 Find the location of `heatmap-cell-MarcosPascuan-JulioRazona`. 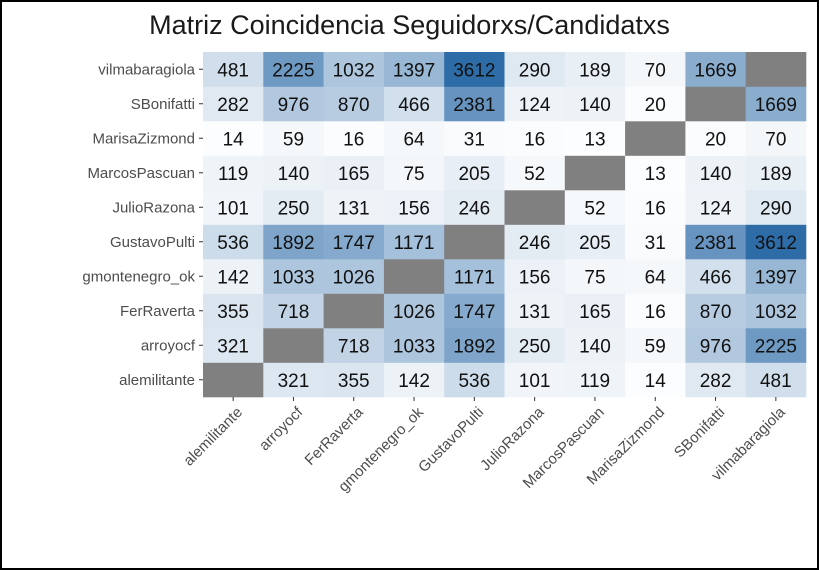

heatmap-cell-MarcosPascuan-JulioRazona is located at coordinates (535, 173).